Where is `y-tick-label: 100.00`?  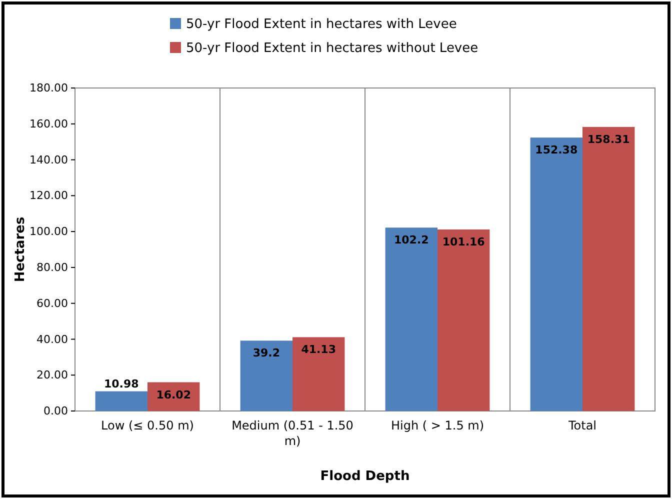 y-tick-label: 100.00 is located at coordinates (49, 231).